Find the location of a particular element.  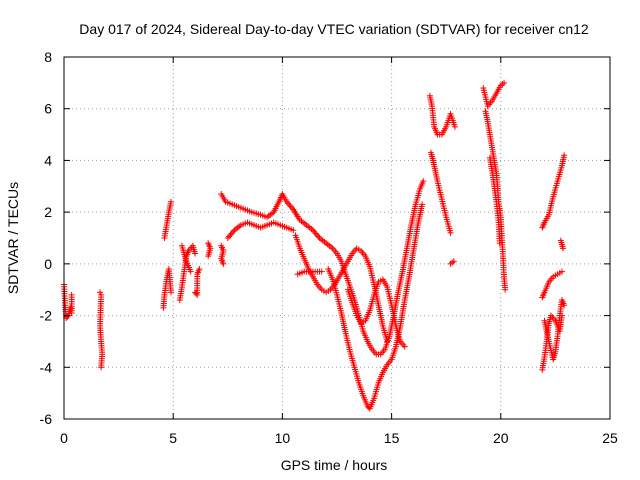

x-tick-label: 0 is located at coordinates (64, 438).